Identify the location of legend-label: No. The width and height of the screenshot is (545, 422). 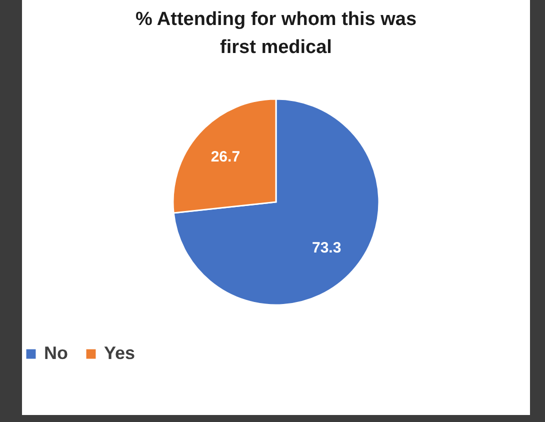
(56, 353).